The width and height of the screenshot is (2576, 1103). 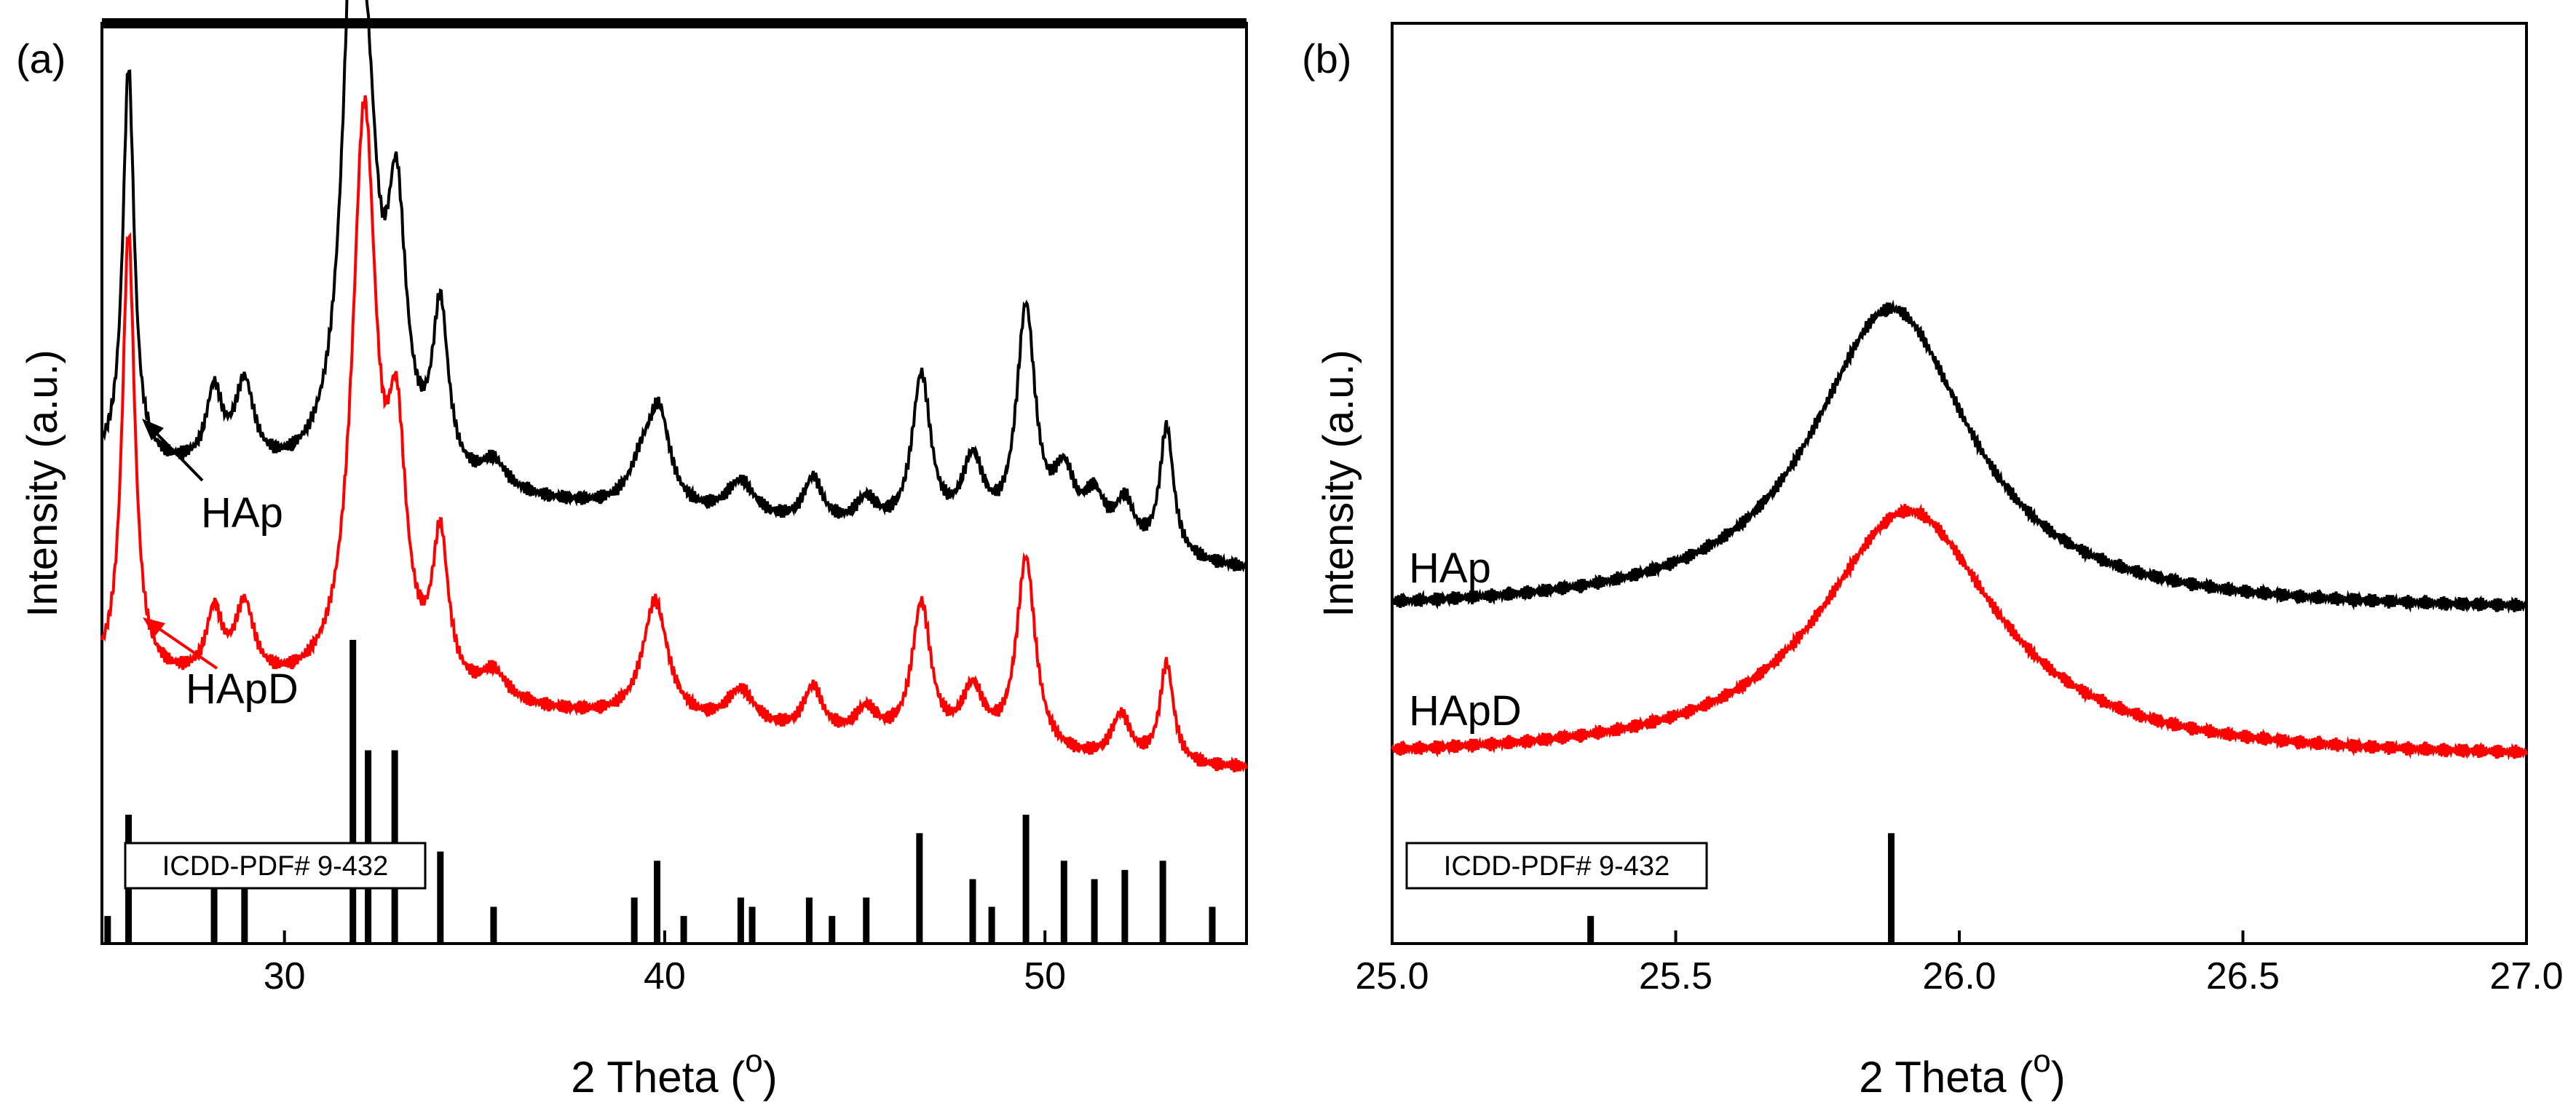 I want to click on panel-b-x-tick-label: 26.0, so click(x=1959, y=976).